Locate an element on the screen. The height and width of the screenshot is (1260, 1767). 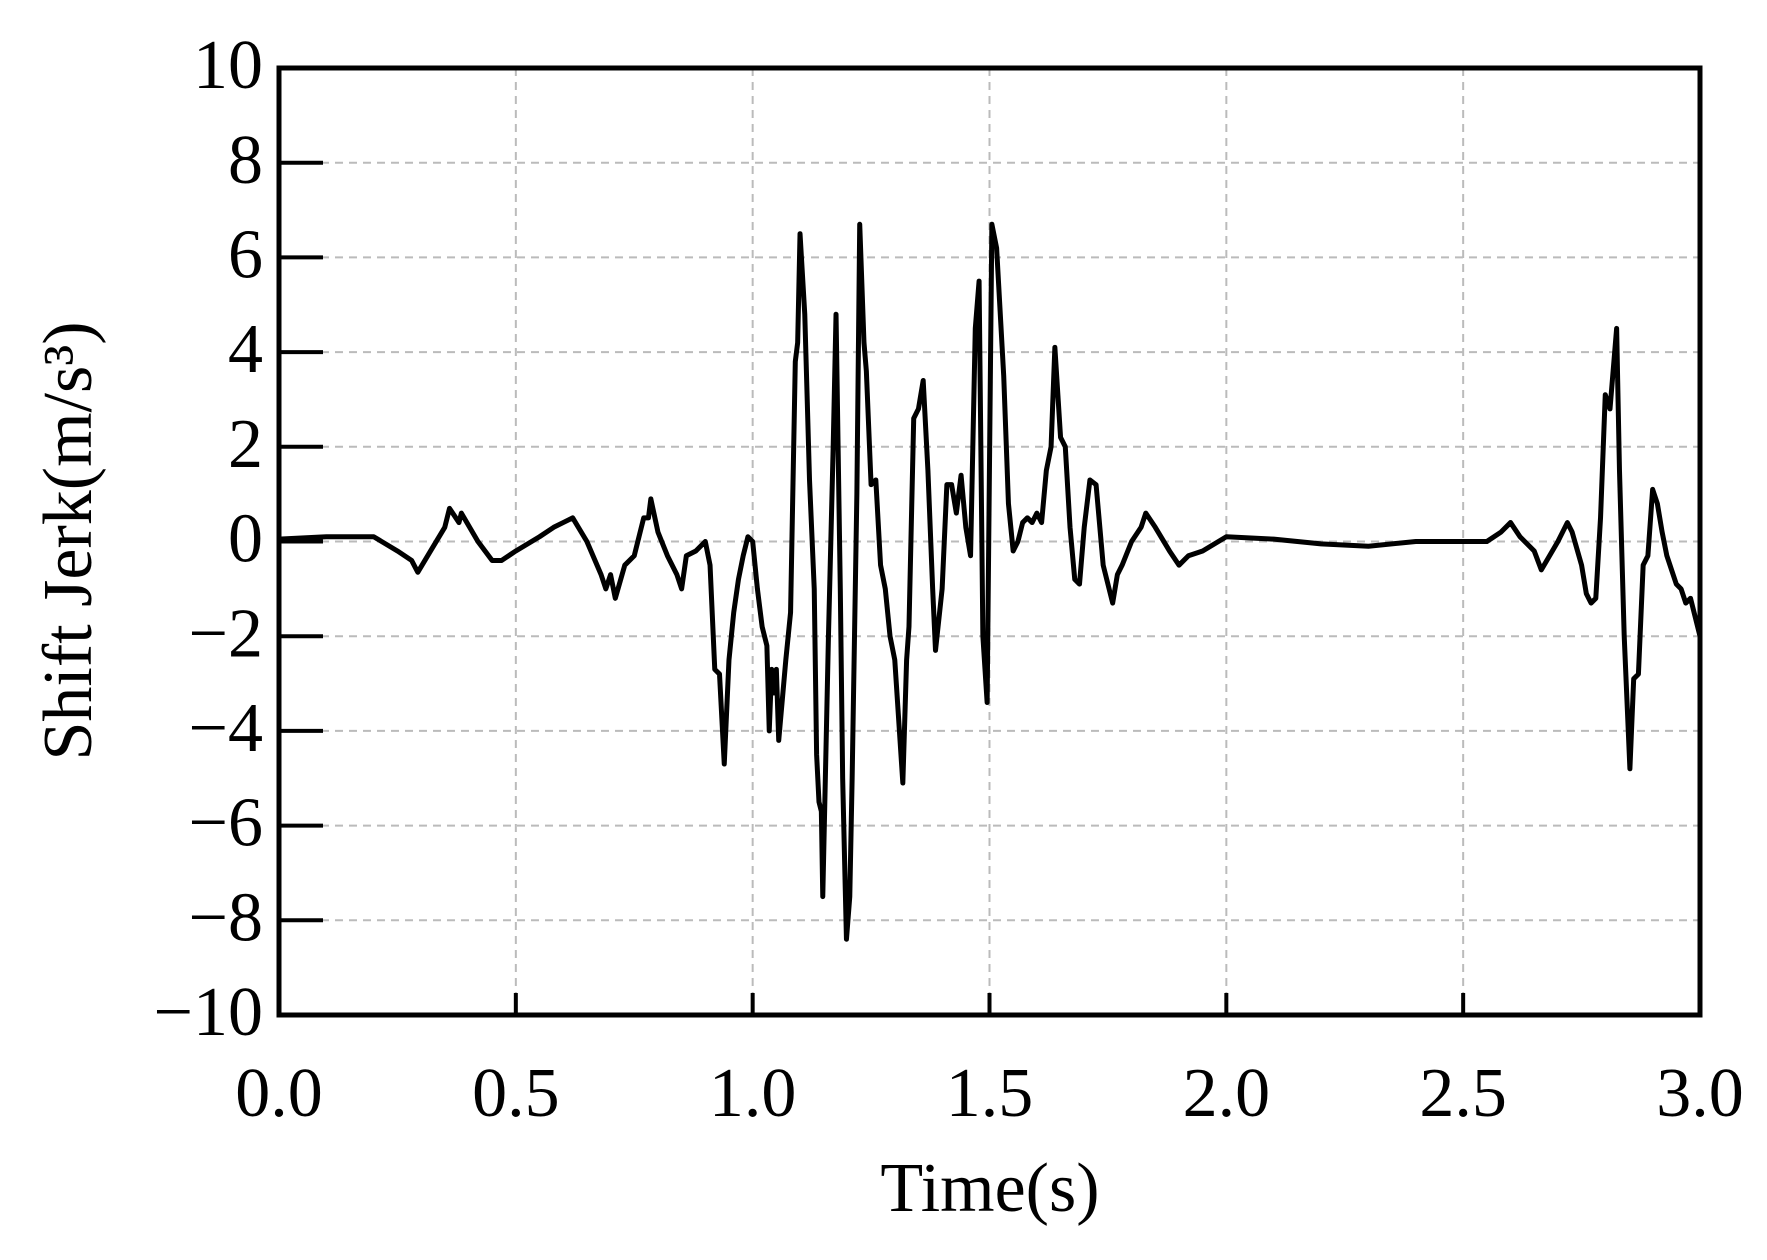
x-tick-label: 1.5 is located at coordinates (990, 1093).